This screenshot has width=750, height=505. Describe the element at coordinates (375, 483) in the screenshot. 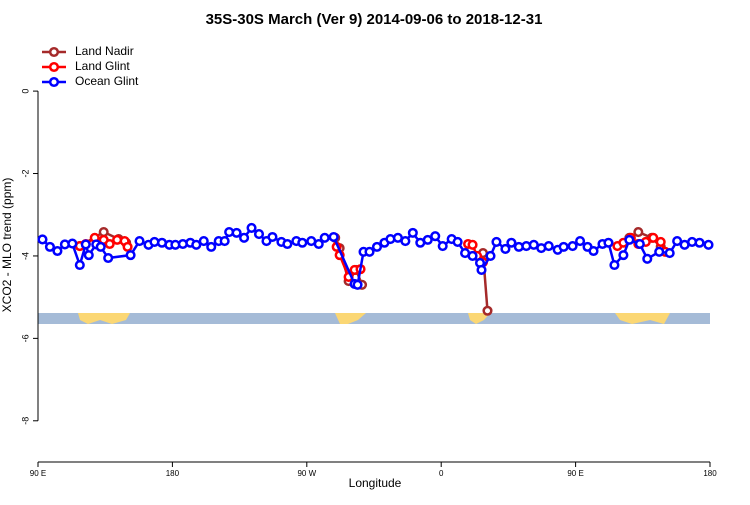

I see `x-axis-label: Longitude` at that location.